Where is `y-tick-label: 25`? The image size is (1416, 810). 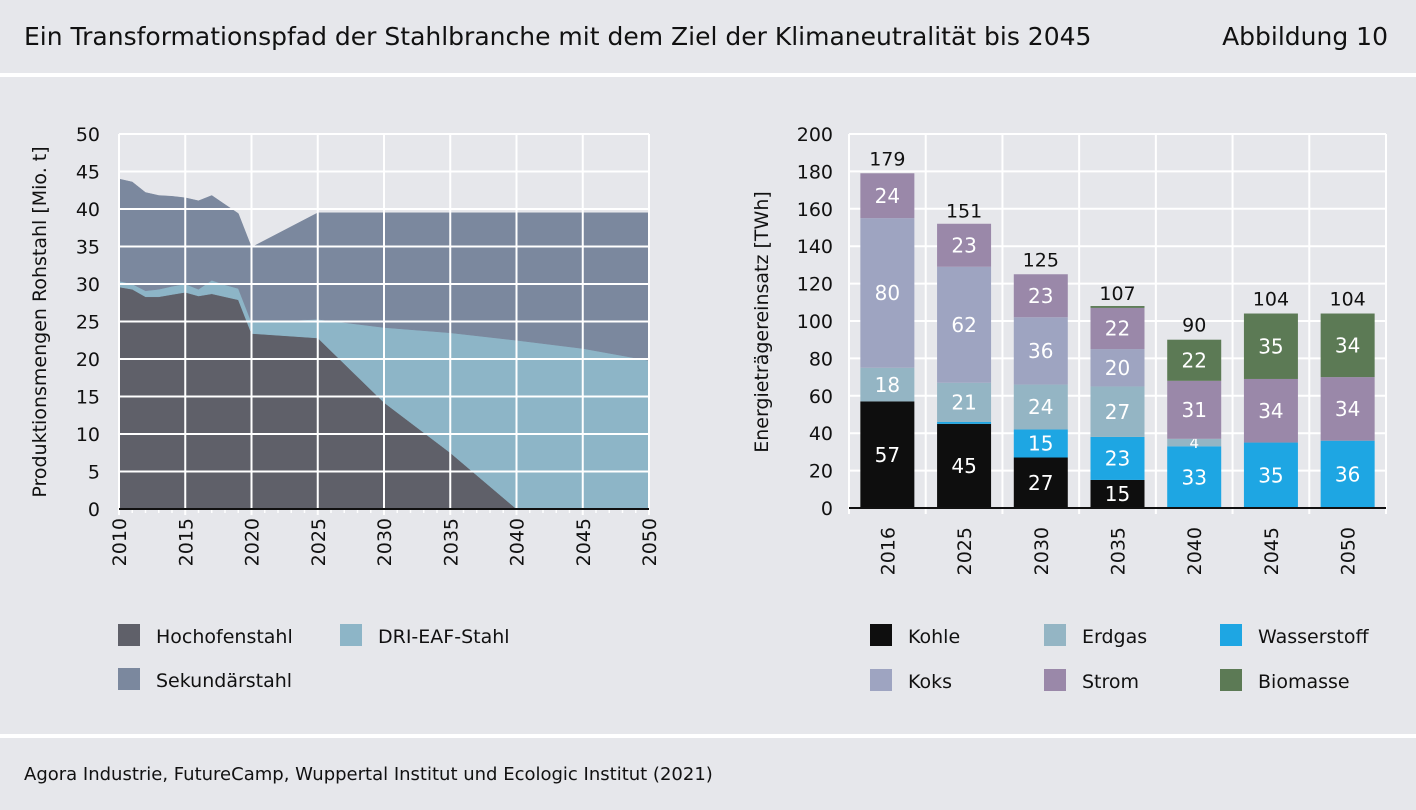 y-tick-label: 25 is located at coordinates (88, 323).